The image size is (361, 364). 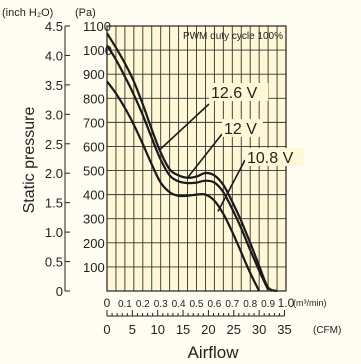 I want to click on axis-pa-tick-label: 300, so click(x=94, y=219).